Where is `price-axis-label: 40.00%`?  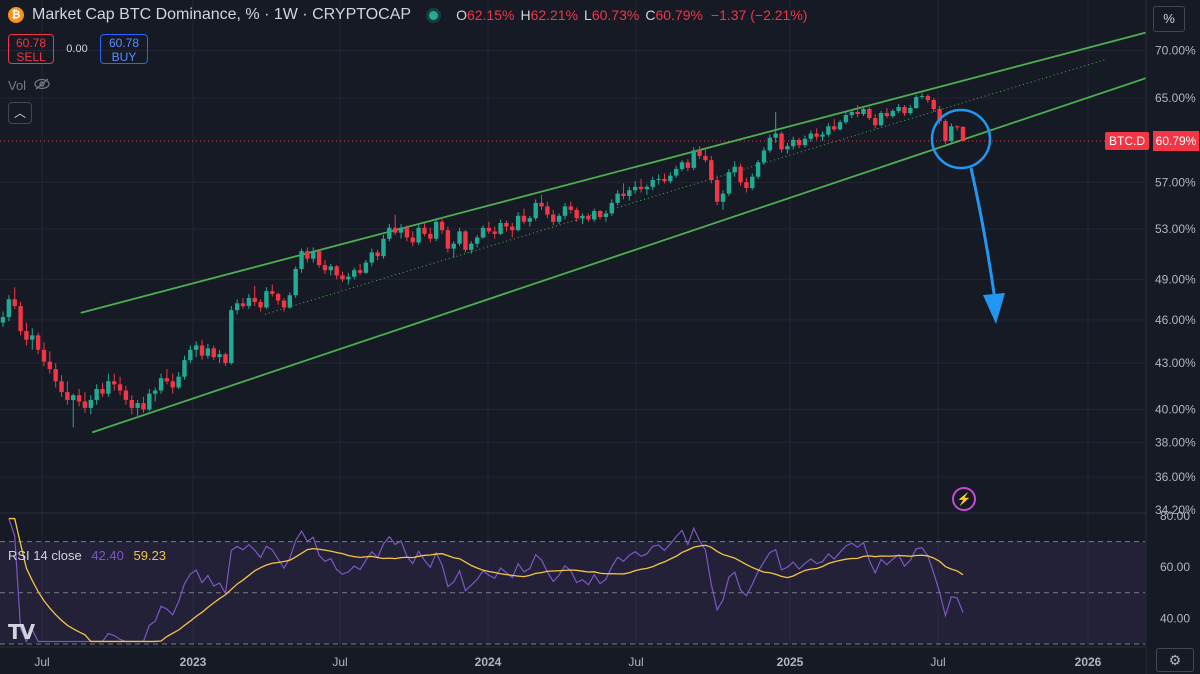 price-axis-label: 40.00% is located at coordinates (1175, 410).